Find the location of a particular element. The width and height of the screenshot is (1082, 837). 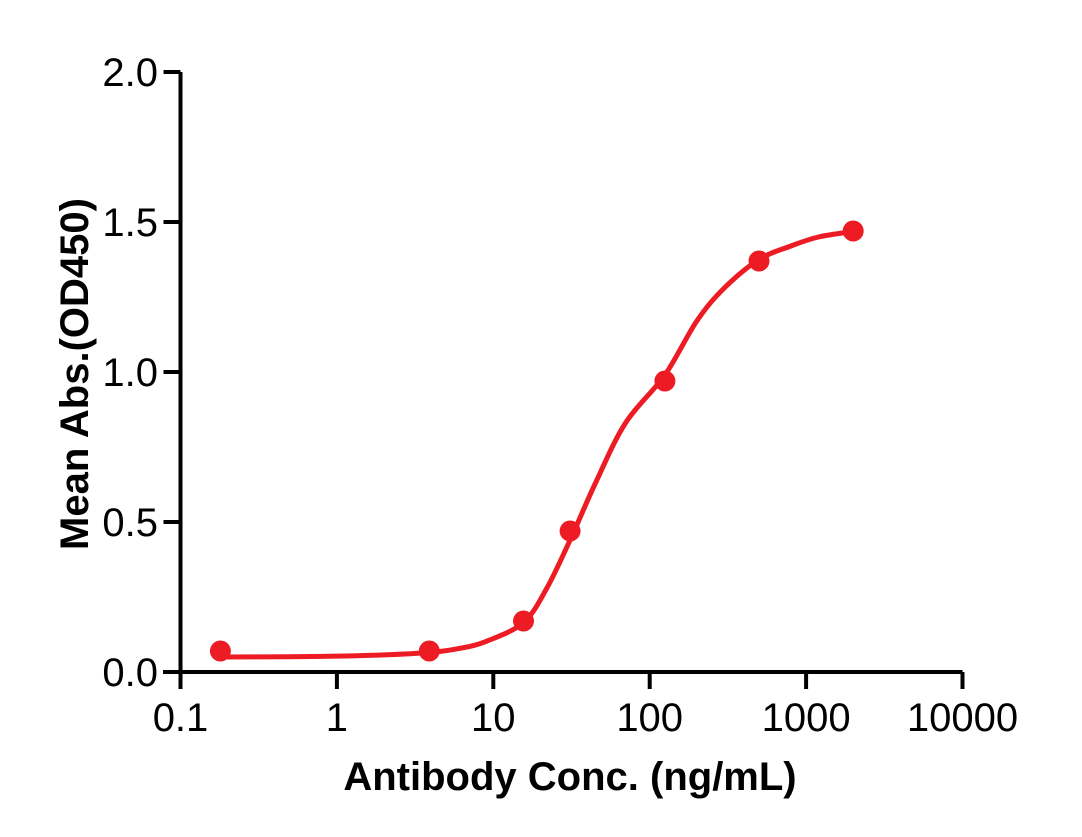

y-tick-label: 0.0 is located at coordinates (130, 673).